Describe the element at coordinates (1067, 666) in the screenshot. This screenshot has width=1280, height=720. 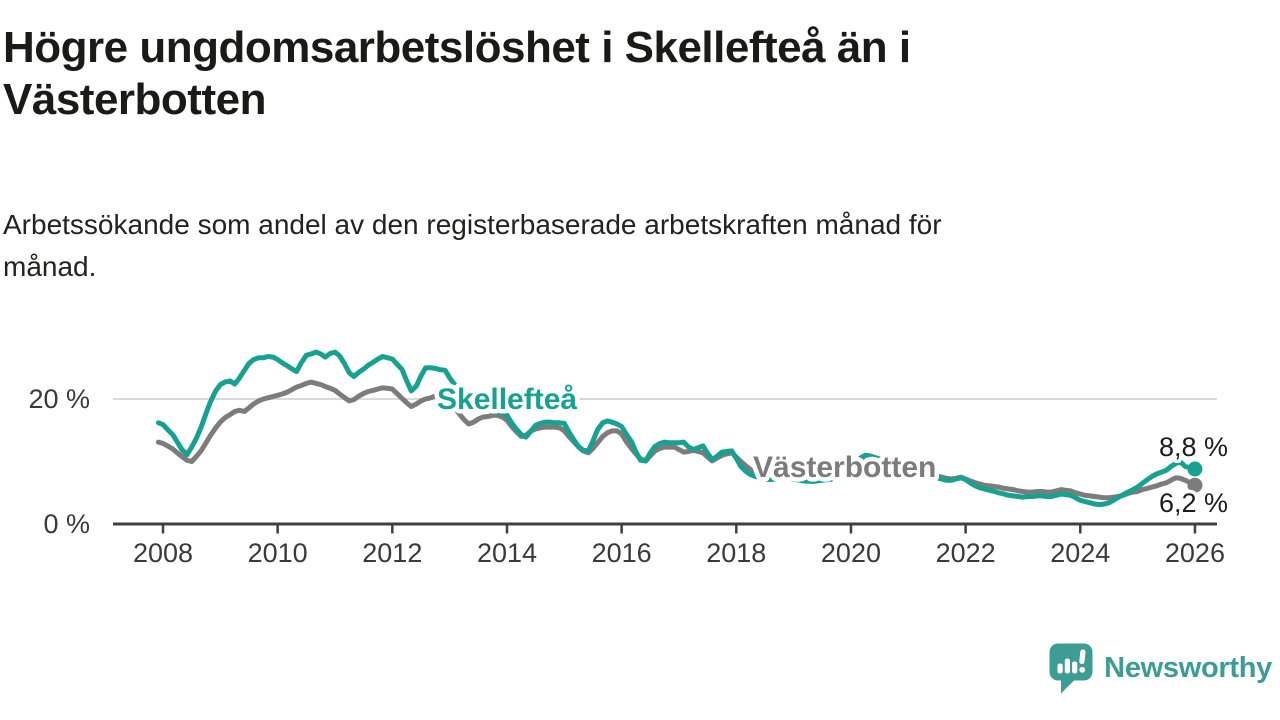
I see `logo-bar-tall` at that location.